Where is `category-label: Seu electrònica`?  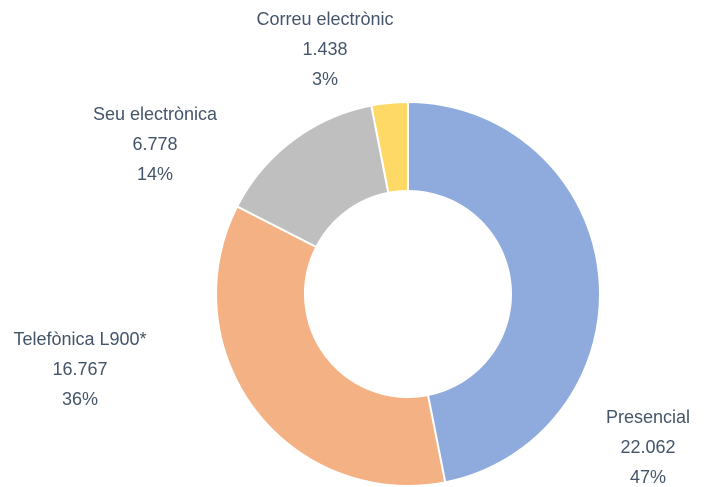
category-label: Seu electrònica is located at coordinates (155, 114).